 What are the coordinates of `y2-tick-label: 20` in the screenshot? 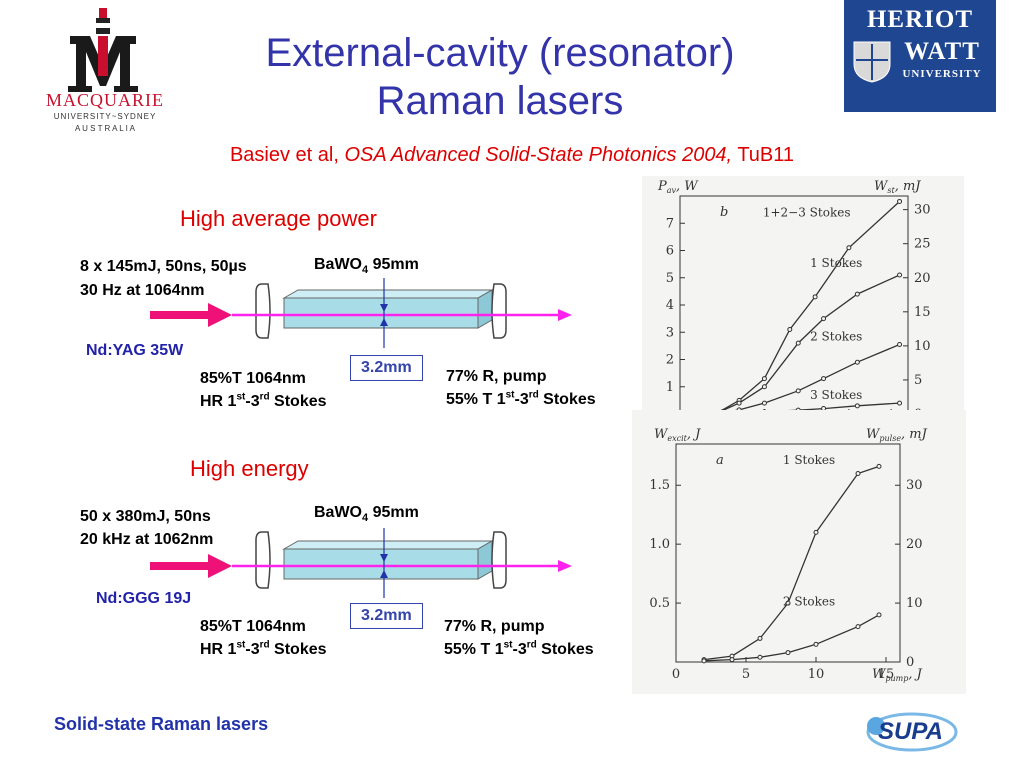 It's located at (914, 544).